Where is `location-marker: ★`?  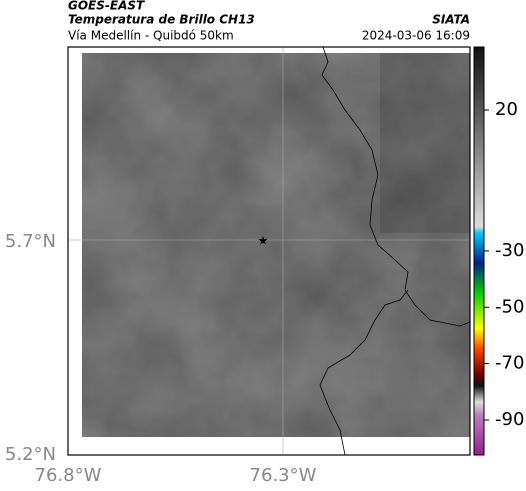
location-marker: ★ is located at coordinates (263, 241).